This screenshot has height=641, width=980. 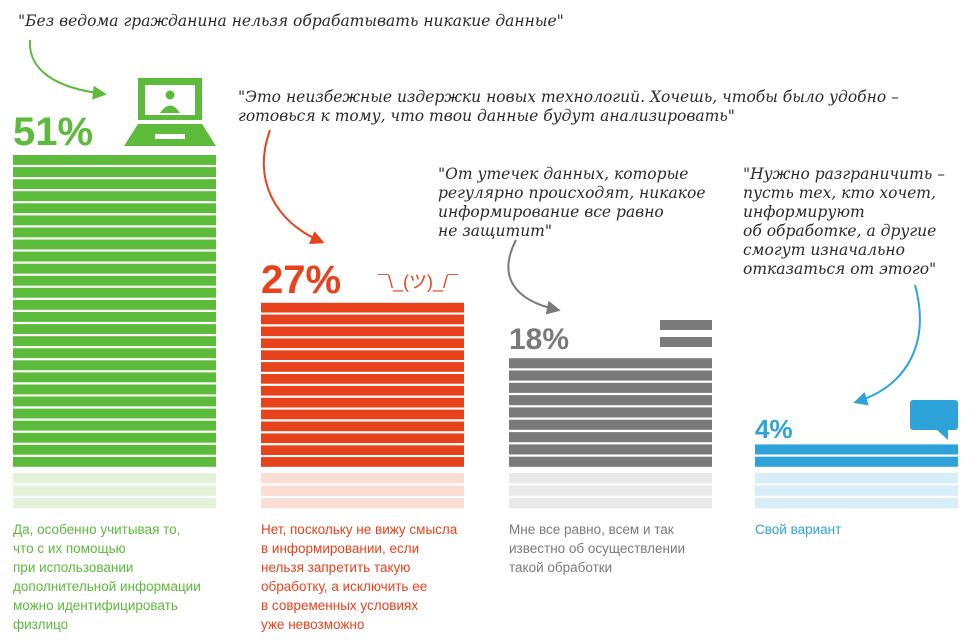 What do you see at coordinates (53, 132) in the screenshot?
I see `value-label-1: 51%` at bounding box center [53, 132].